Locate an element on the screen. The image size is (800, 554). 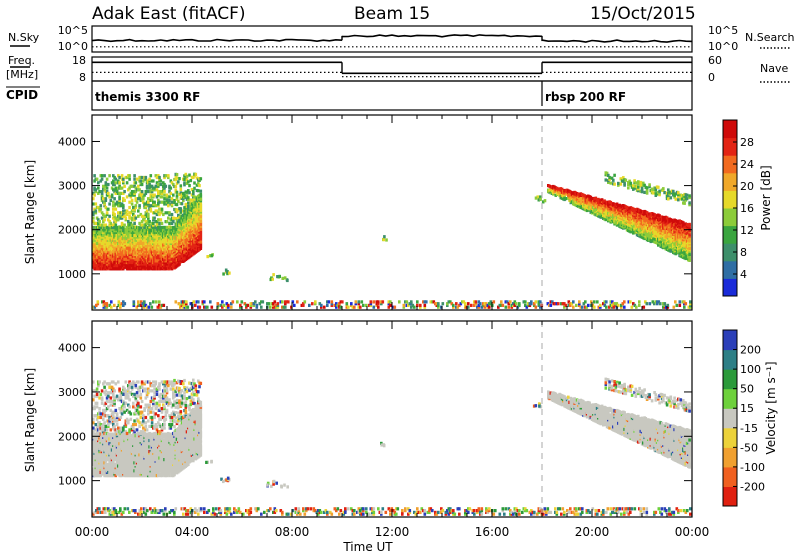
nave-tick-bottom: 0 is located at coordinates (711, 77).